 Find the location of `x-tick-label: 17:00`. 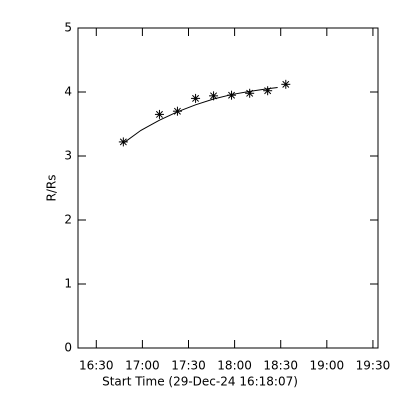

x-tick-label: 17:00 is located at coordinates (142, 366).